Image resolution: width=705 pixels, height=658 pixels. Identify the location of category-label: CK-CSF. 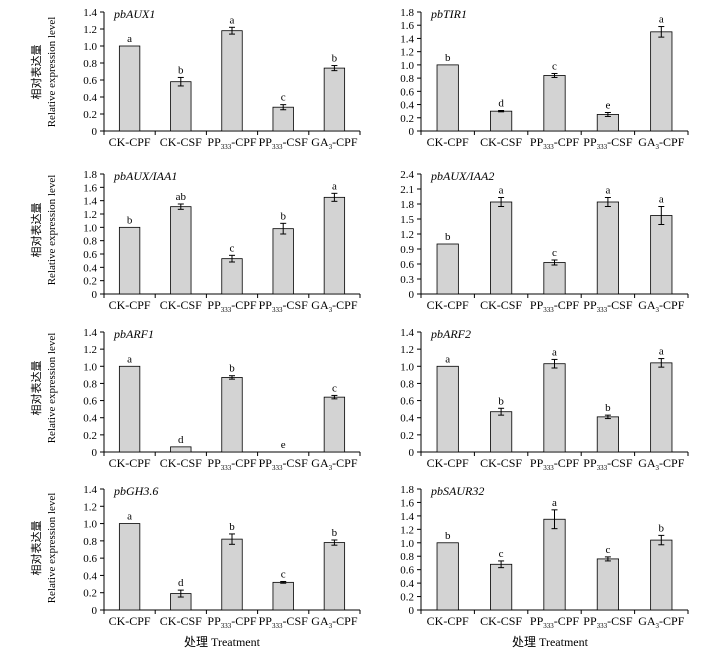
(181, 305).